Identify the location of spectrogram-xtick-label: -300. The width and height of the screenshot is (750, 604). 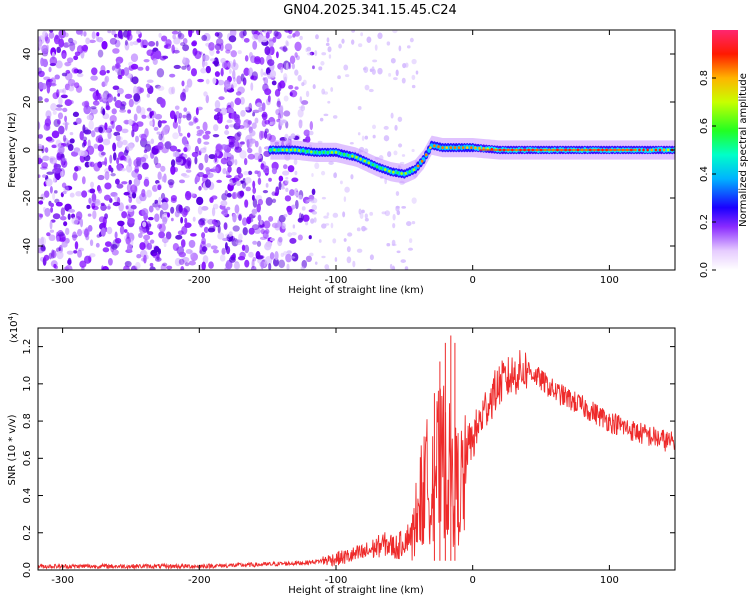
(62, 280).